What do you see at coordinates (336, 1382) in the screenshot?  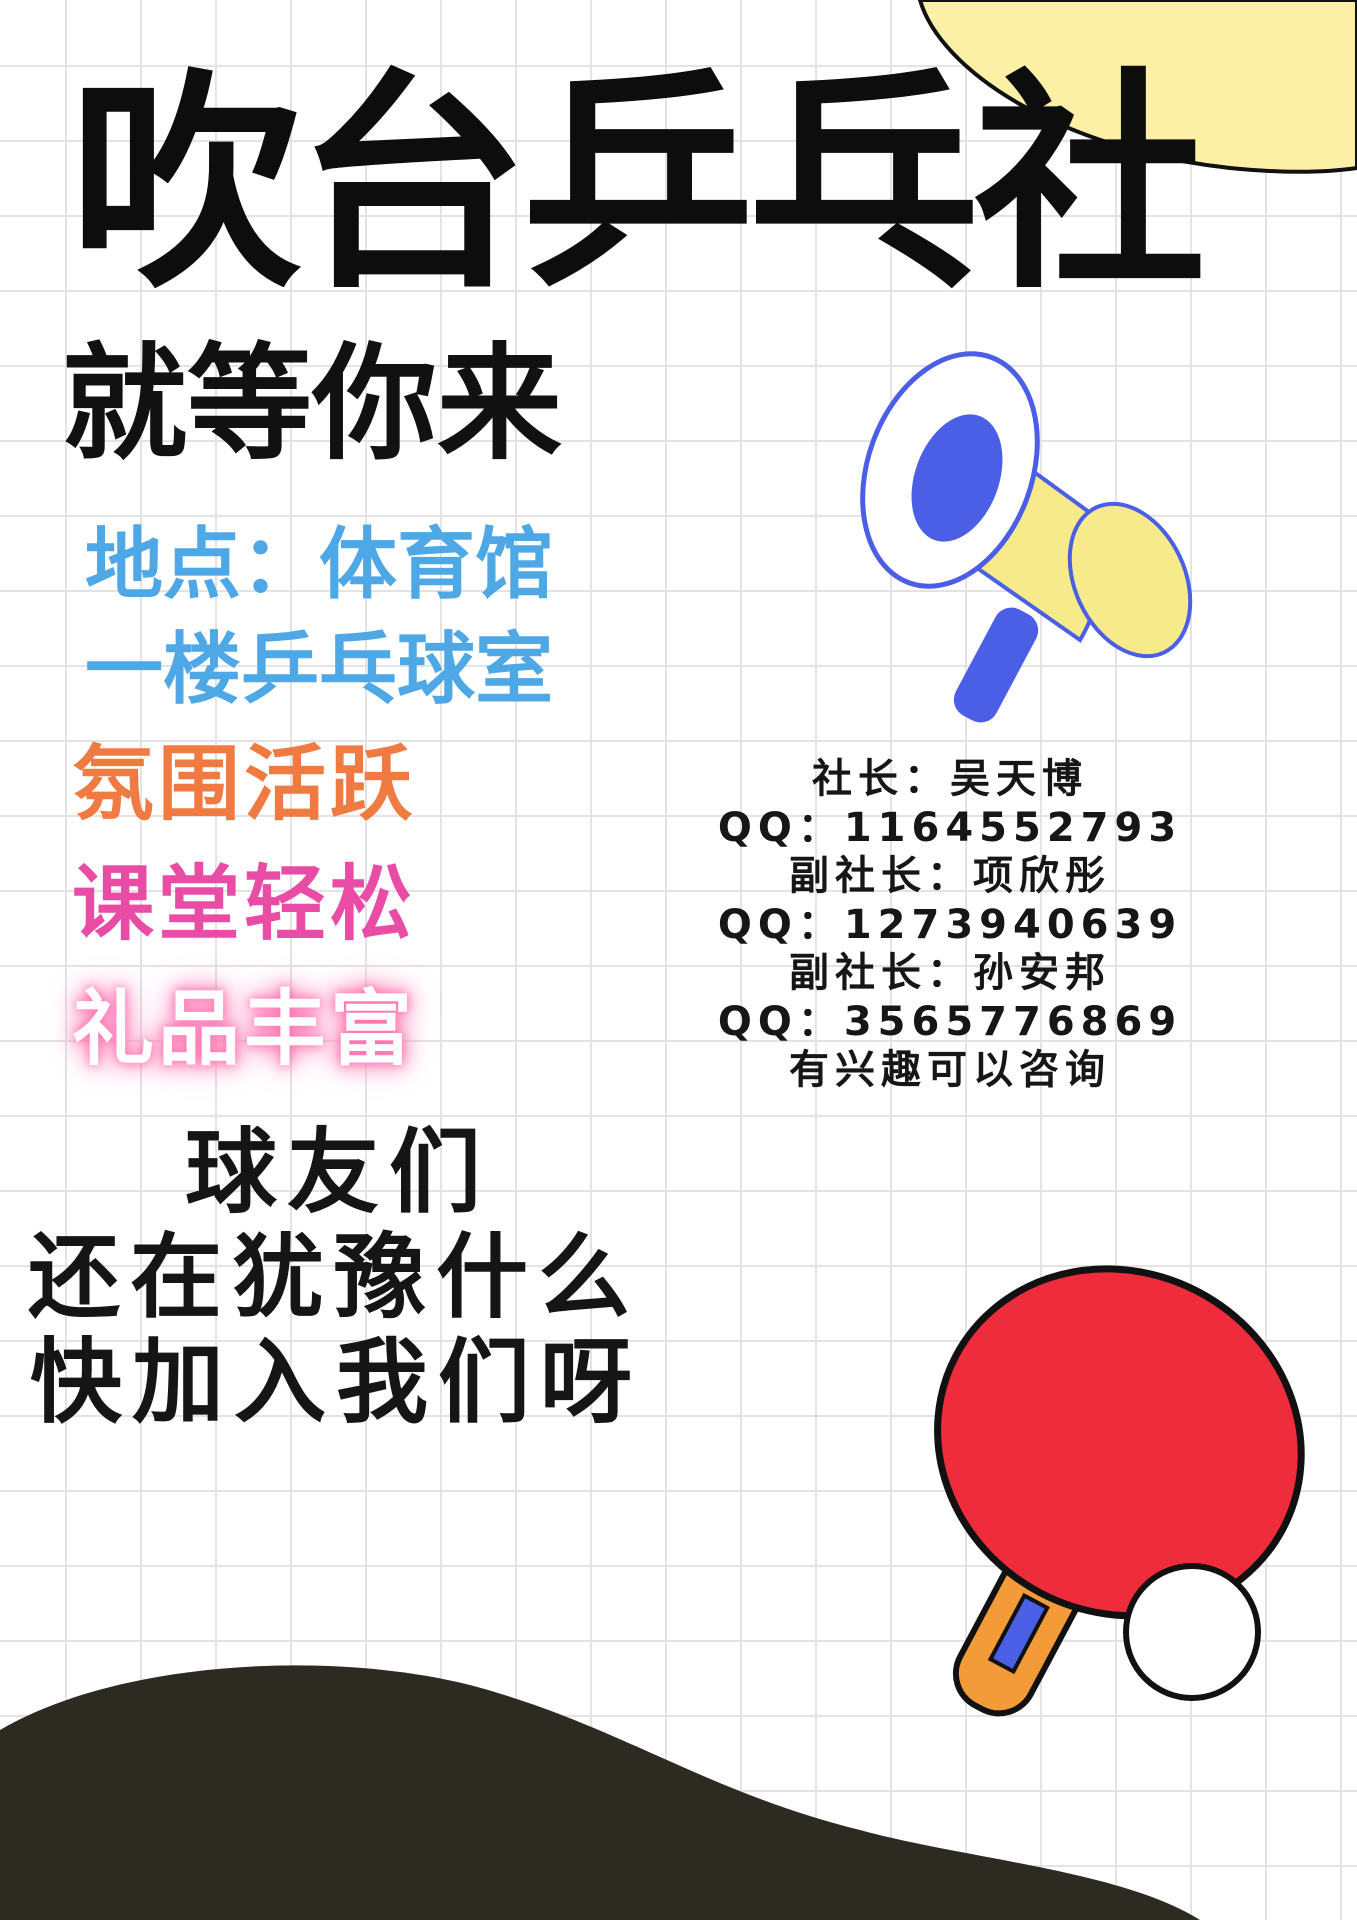 I see `cta-line-3: 快加入我们呀` at bounding box center [336, 1382].